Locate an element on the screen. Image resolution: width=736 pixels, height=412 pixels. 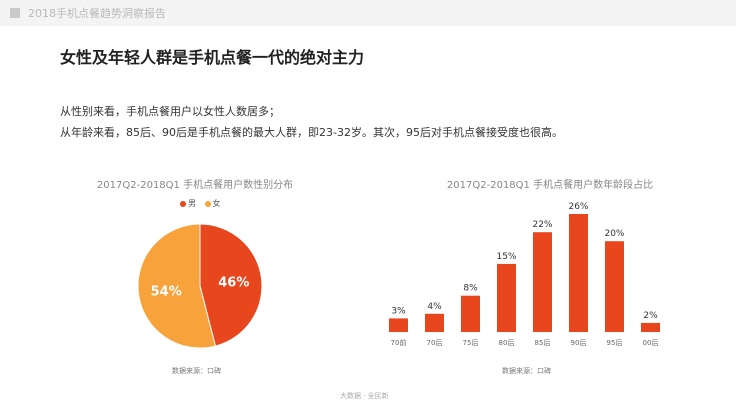
x-tick-label-6: 95后 is located at coordinates (615, 342).